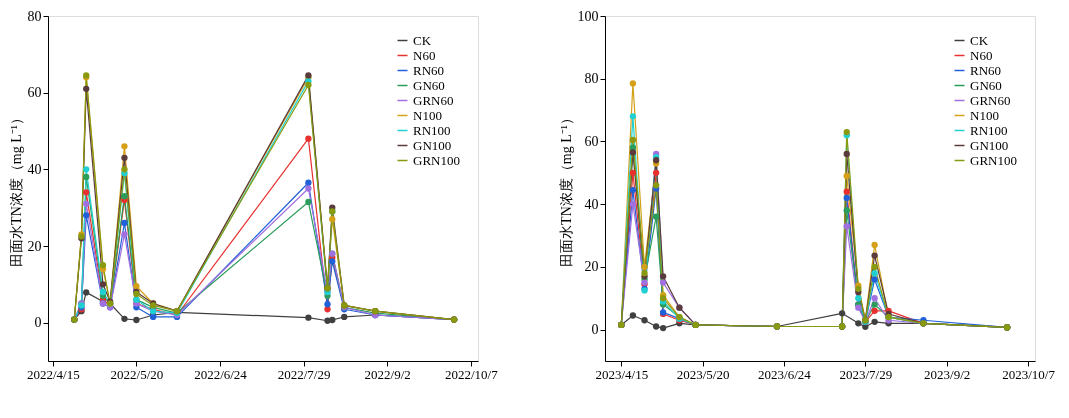  What do you see at coordinates (387, 374) in the screenshot?
I see `x-tick-label: 2022/9/2` at bounding box center [387, 374].